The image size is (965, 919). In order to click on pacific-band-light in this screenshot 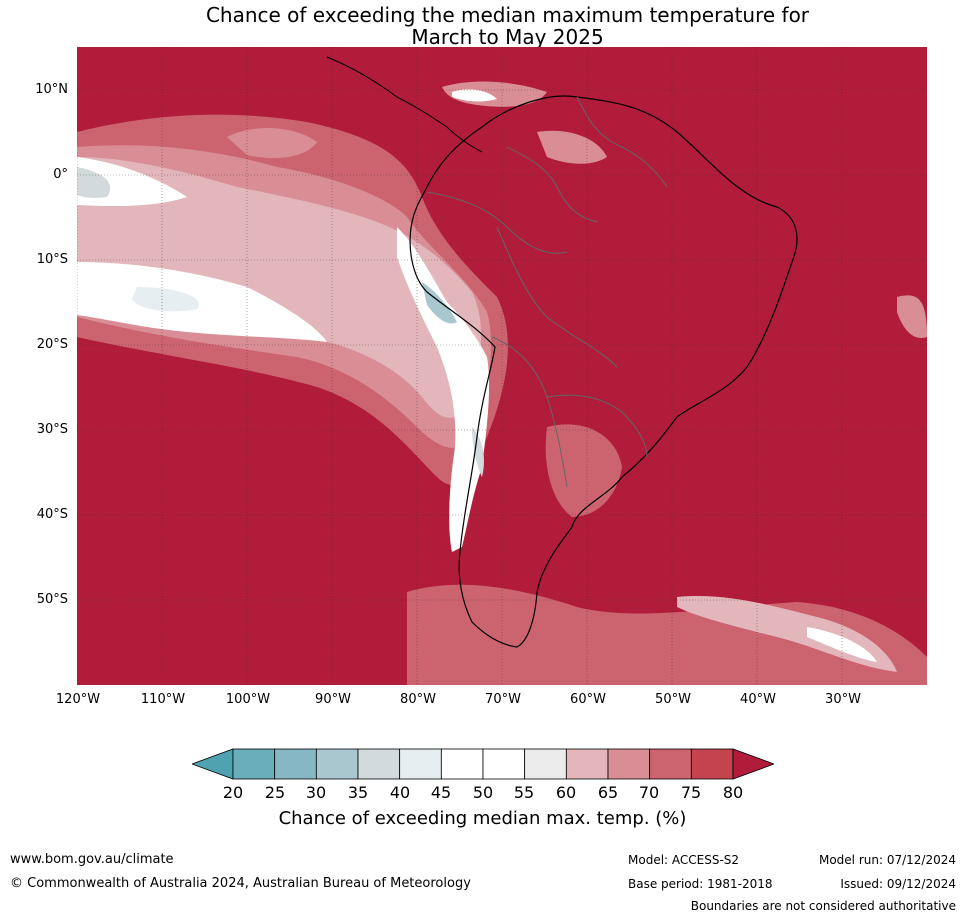, I will do `click(279, 287)`.